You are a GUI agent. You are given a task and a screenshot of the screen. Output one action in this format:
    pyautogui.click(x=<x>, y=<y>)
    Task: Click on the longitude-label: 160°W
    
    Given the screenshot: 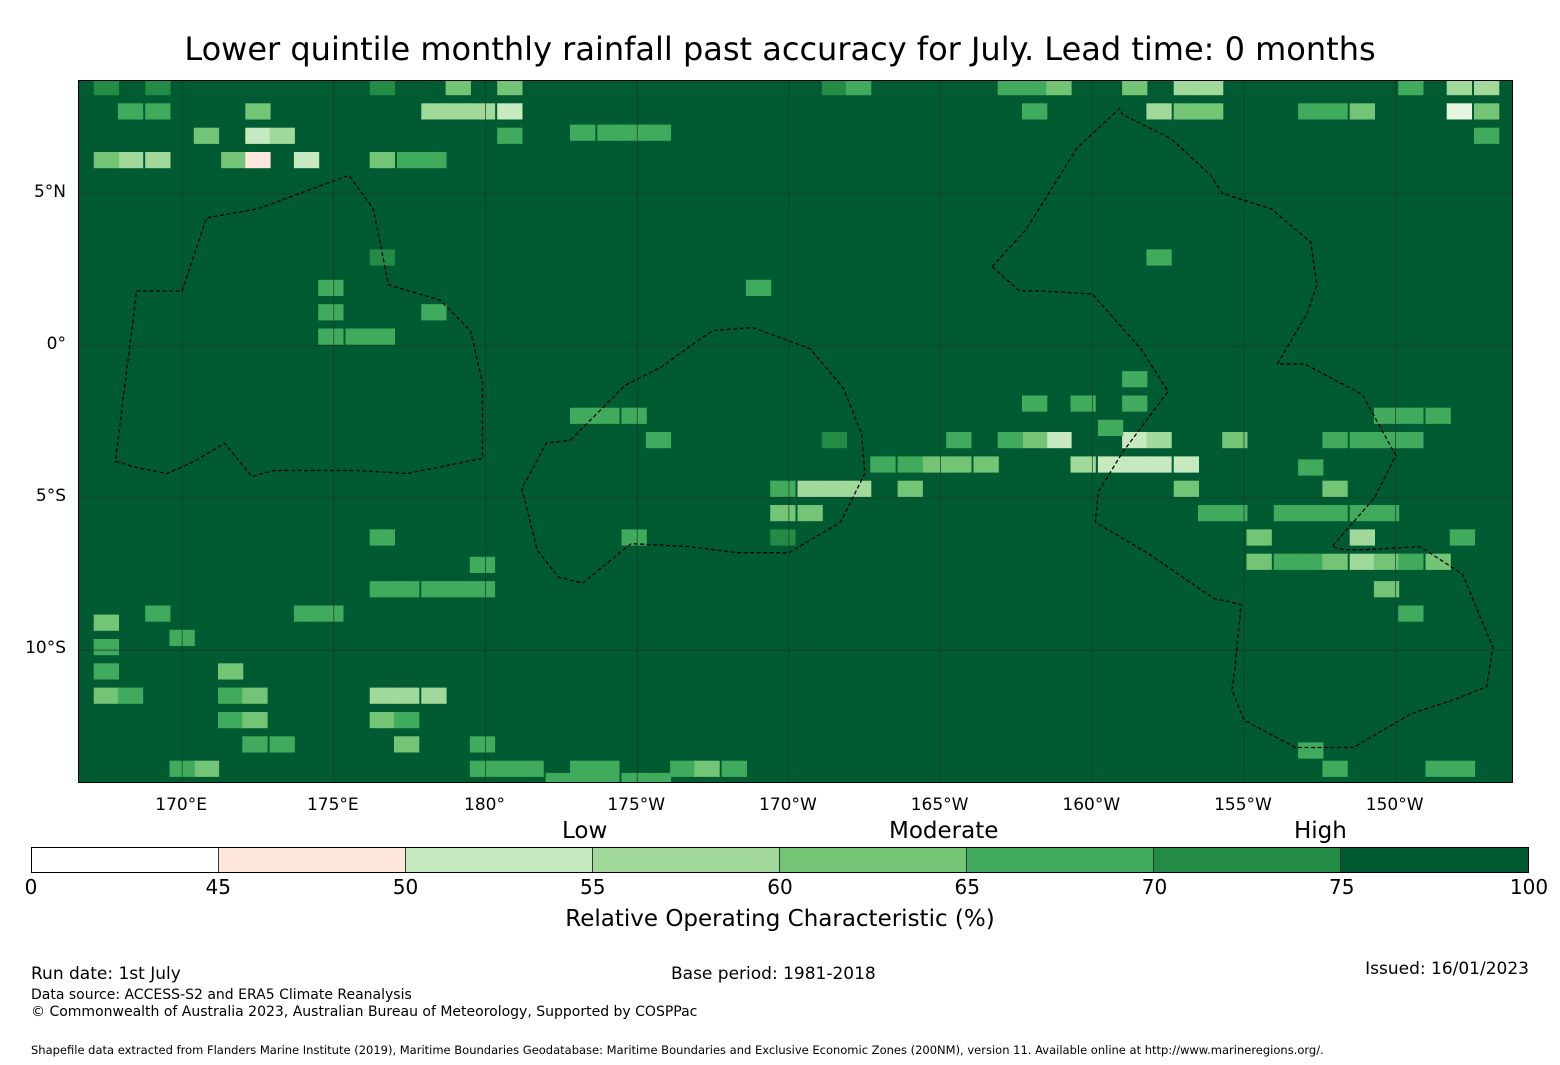 What is the action you would take?
    pyautogui.click(x=1091, y=805)
    